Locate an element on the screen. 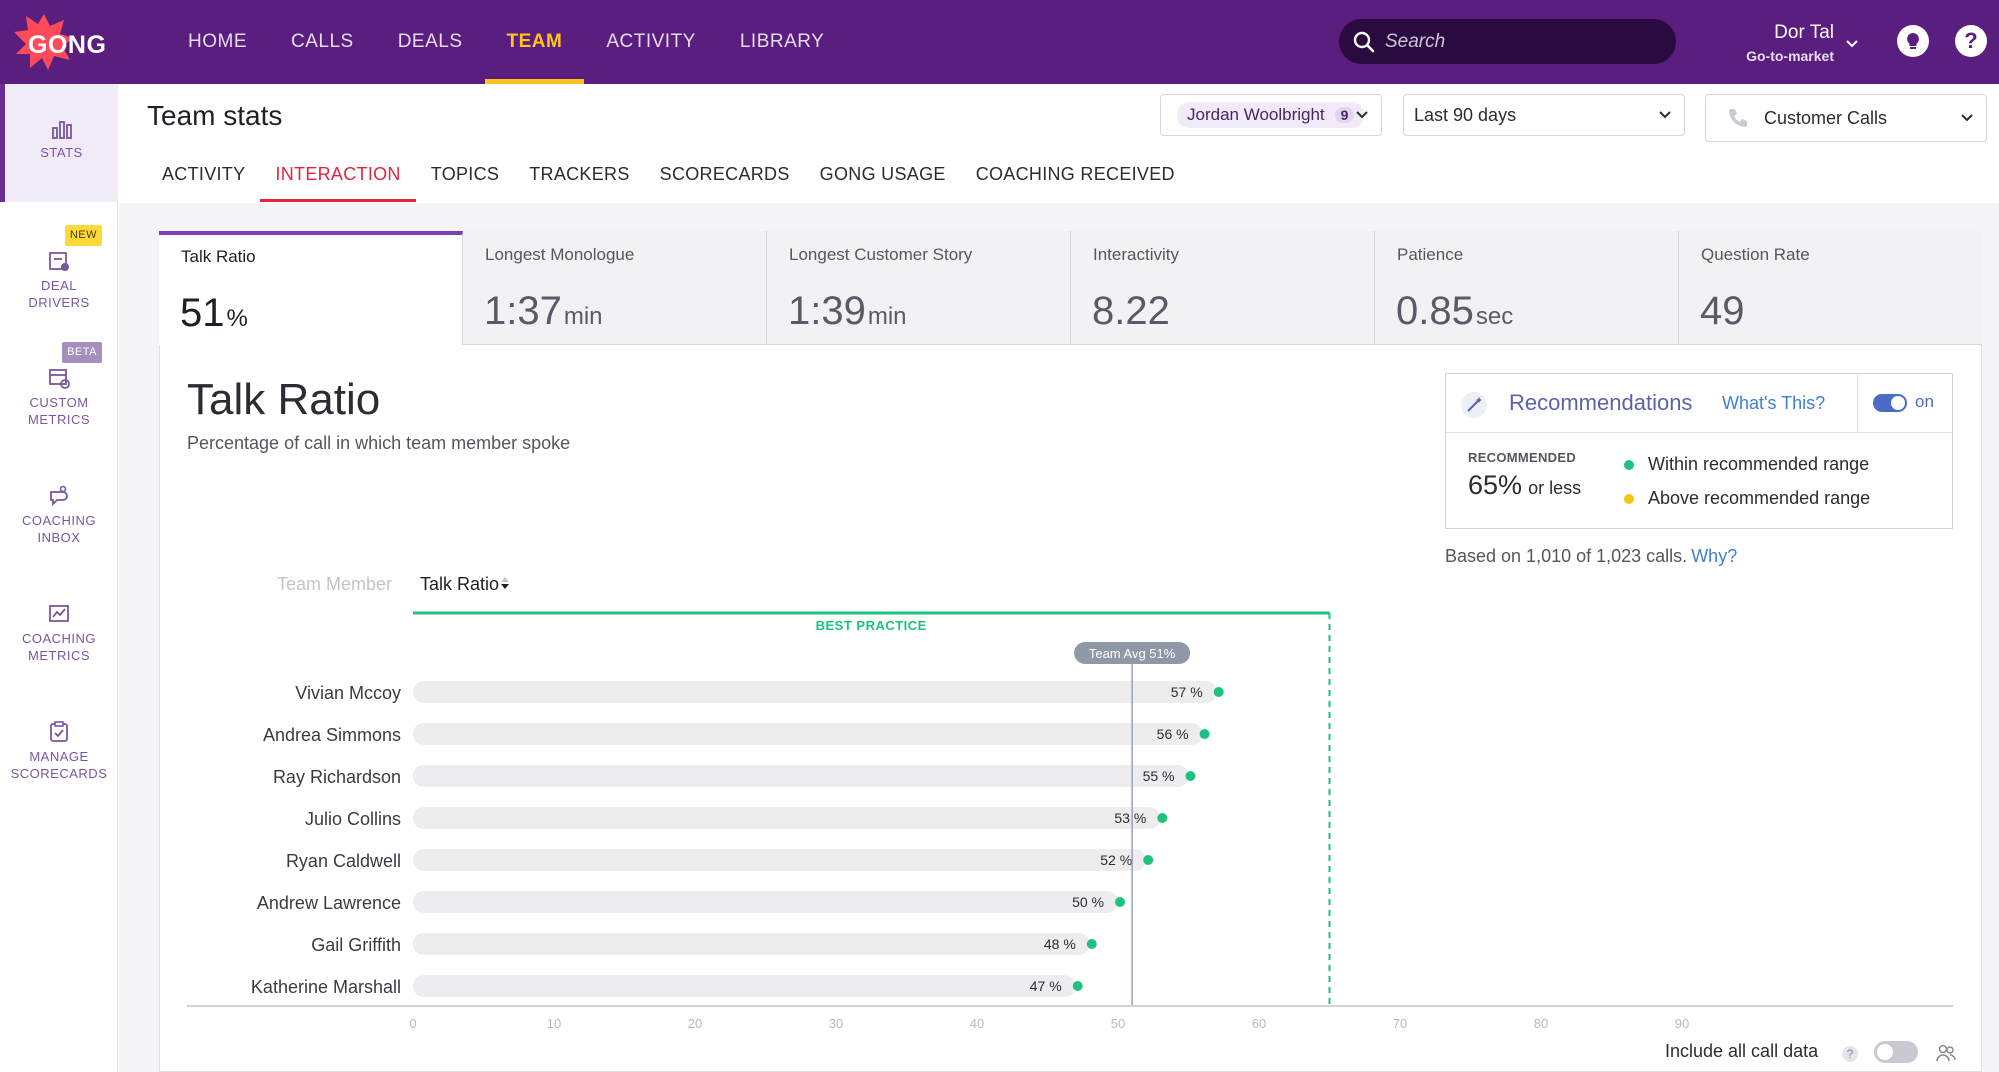  based-on-calls: Based on 1,010 of 1,023 calls. Why? is located at coordinates (1591, 556).